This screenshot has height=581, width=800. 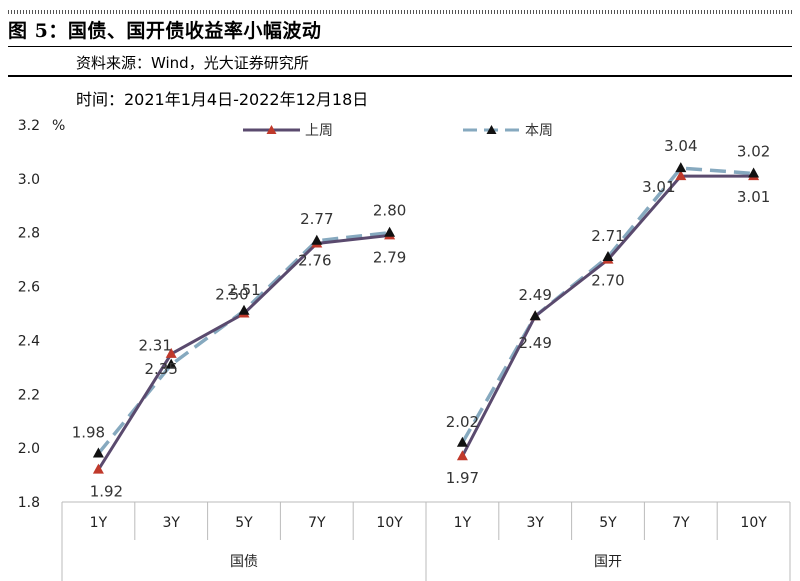 What do you see at coordinates (154, 346) in the screenshot?
I see `data-label: 2.31` at bounding box center [154, 346].